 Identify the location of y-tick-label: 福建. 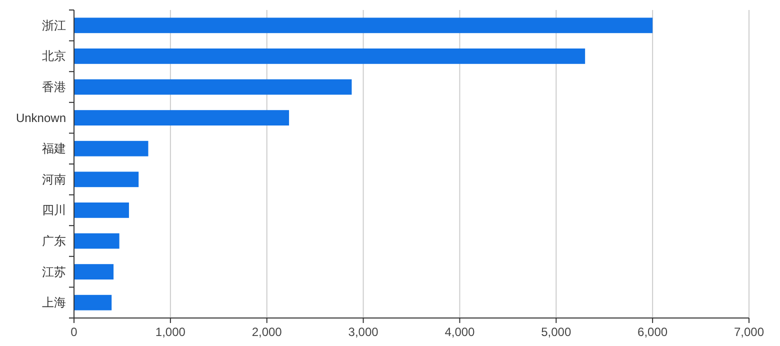
(54, 149).